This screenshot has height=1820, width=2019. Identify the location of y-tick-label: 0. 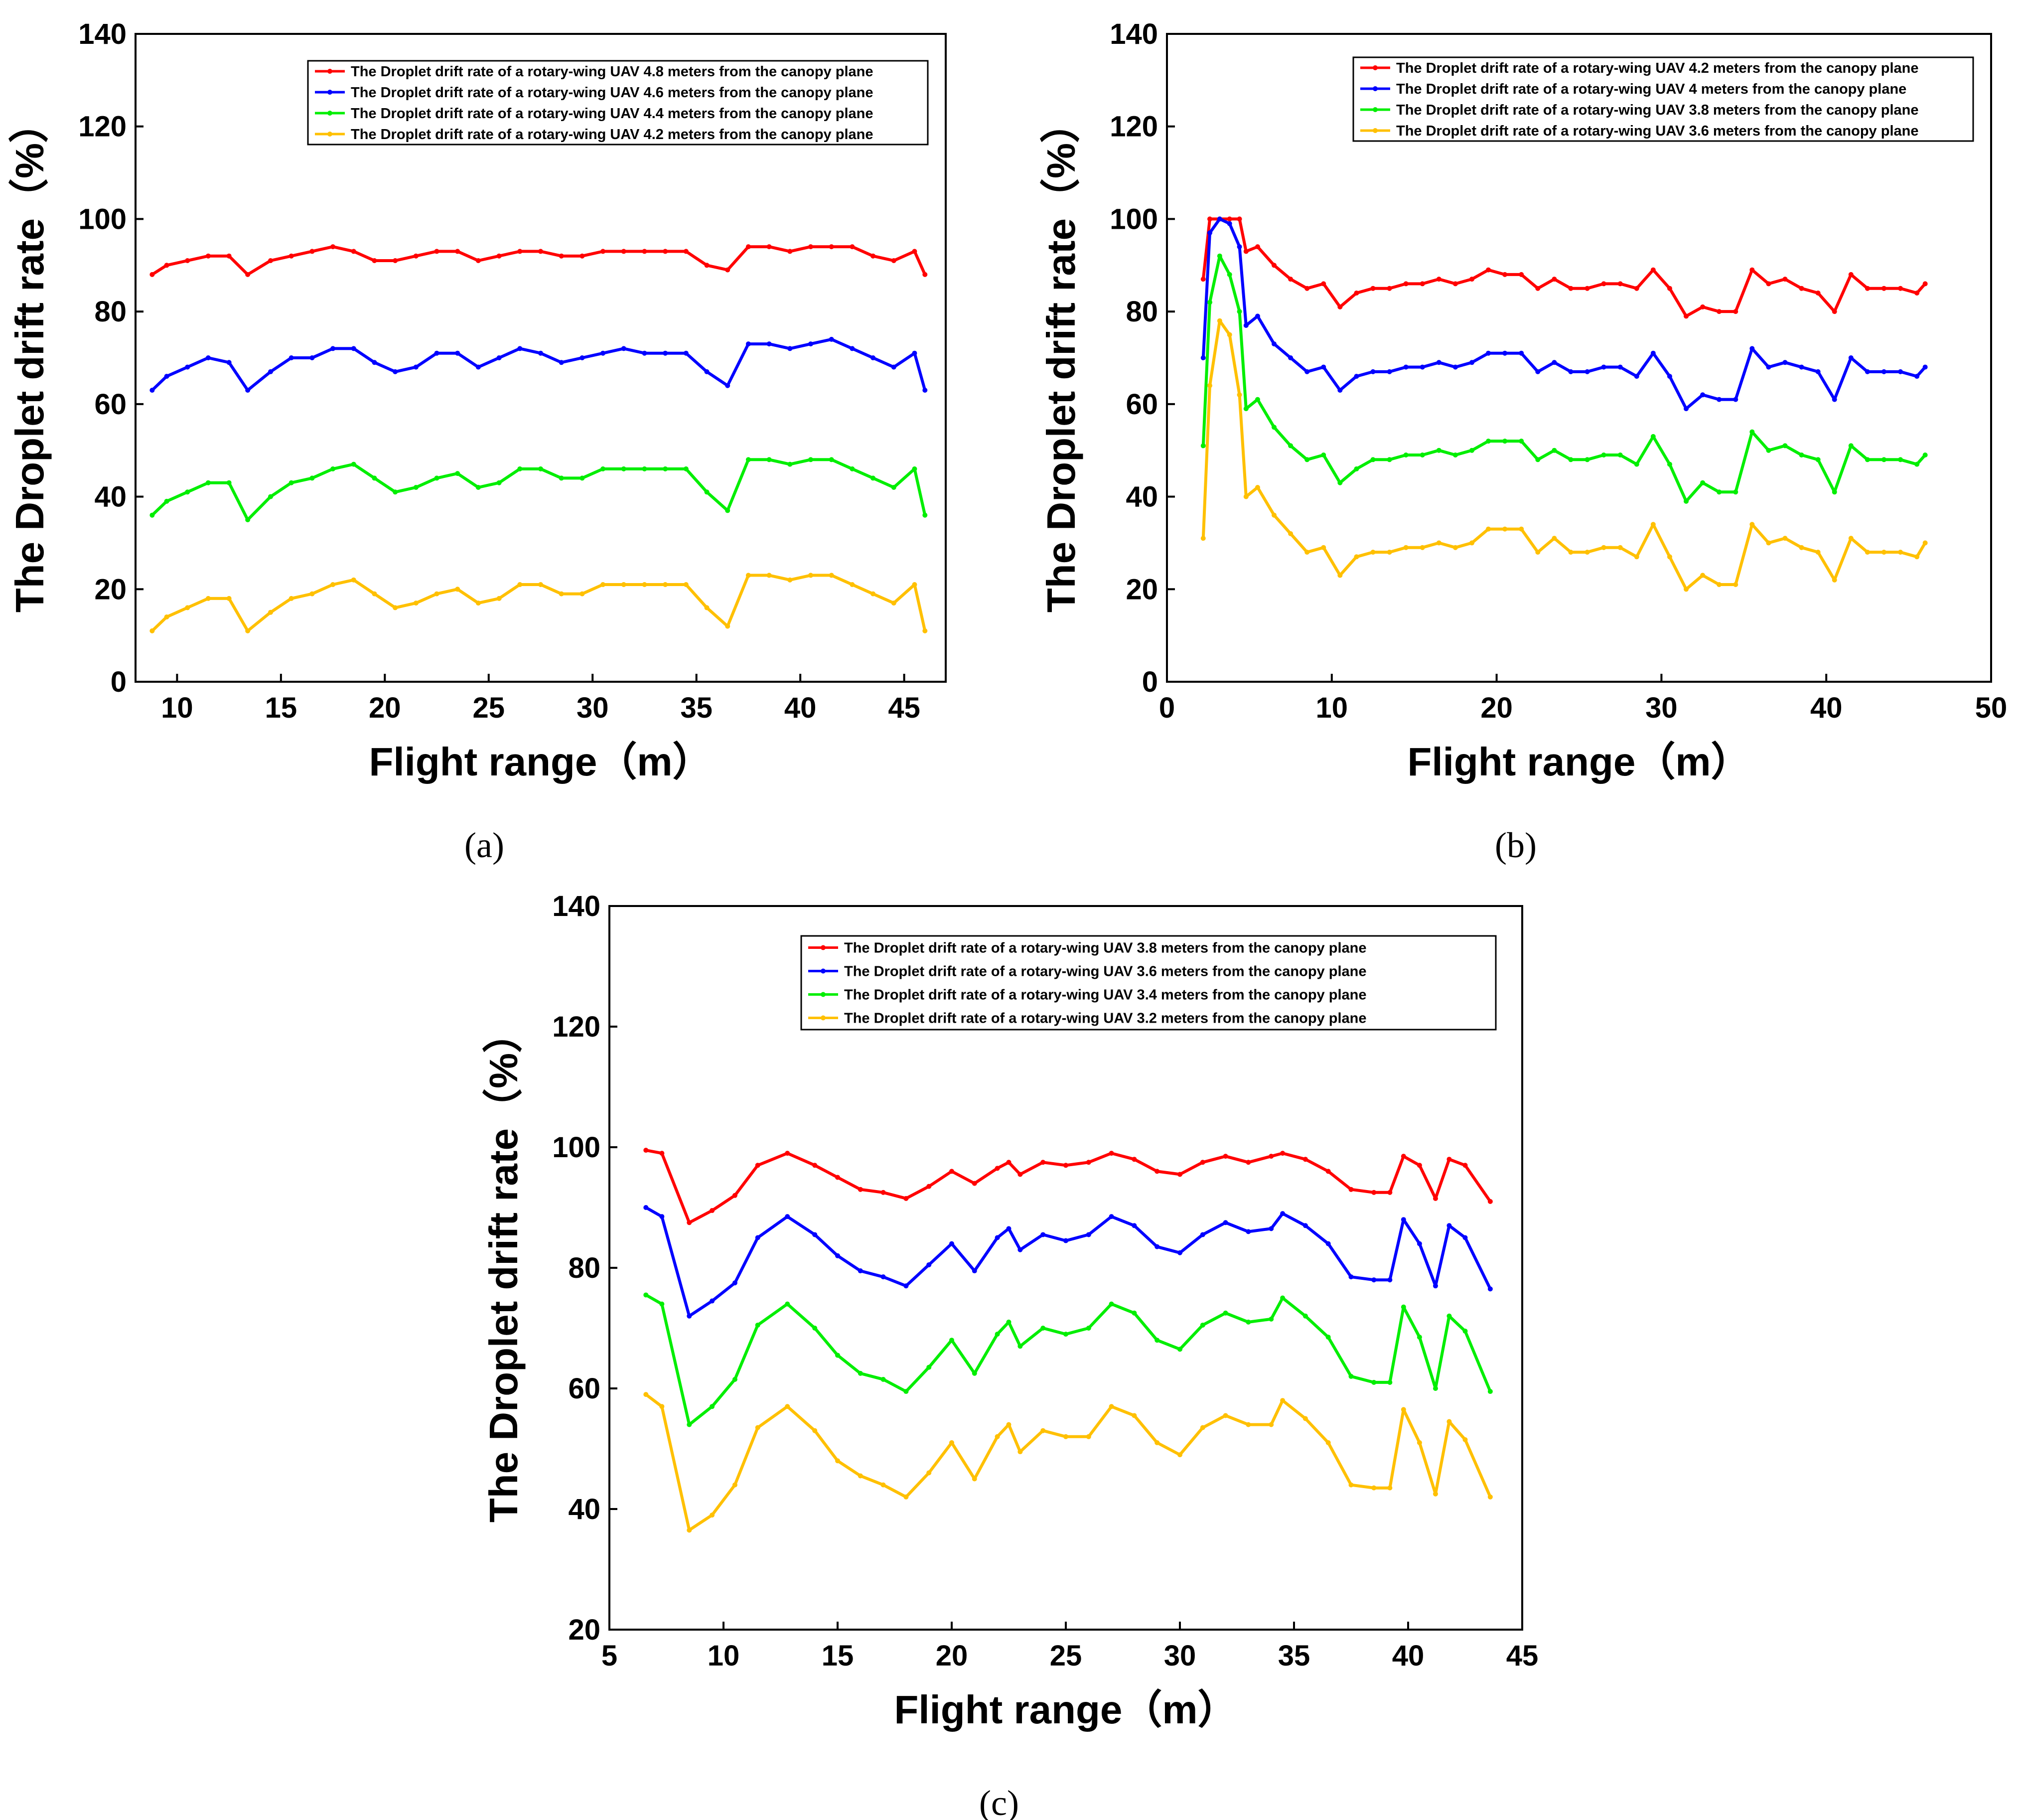
(1150, 682).